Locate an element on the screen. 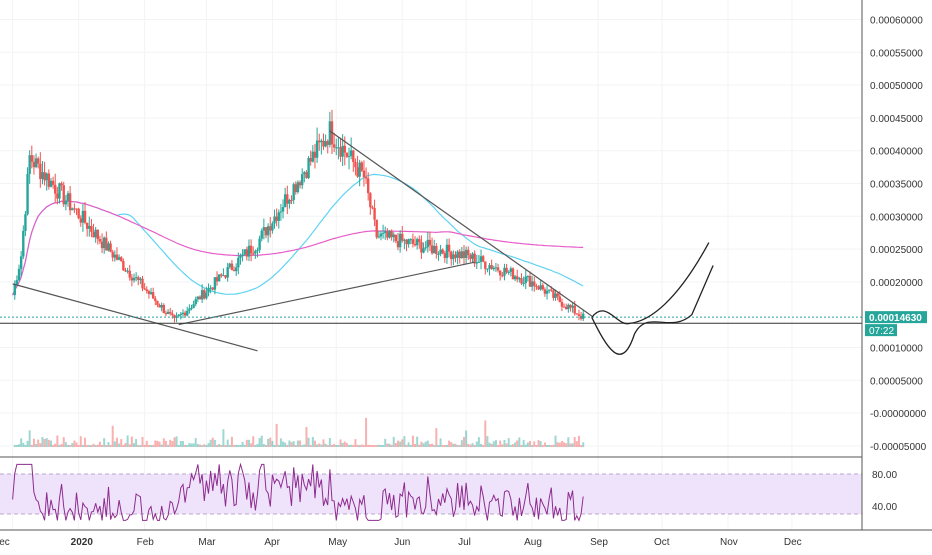 Image resolution: width=932 pixels, height=555 pixels. ma-long-line is located at coordinates (298, 248).